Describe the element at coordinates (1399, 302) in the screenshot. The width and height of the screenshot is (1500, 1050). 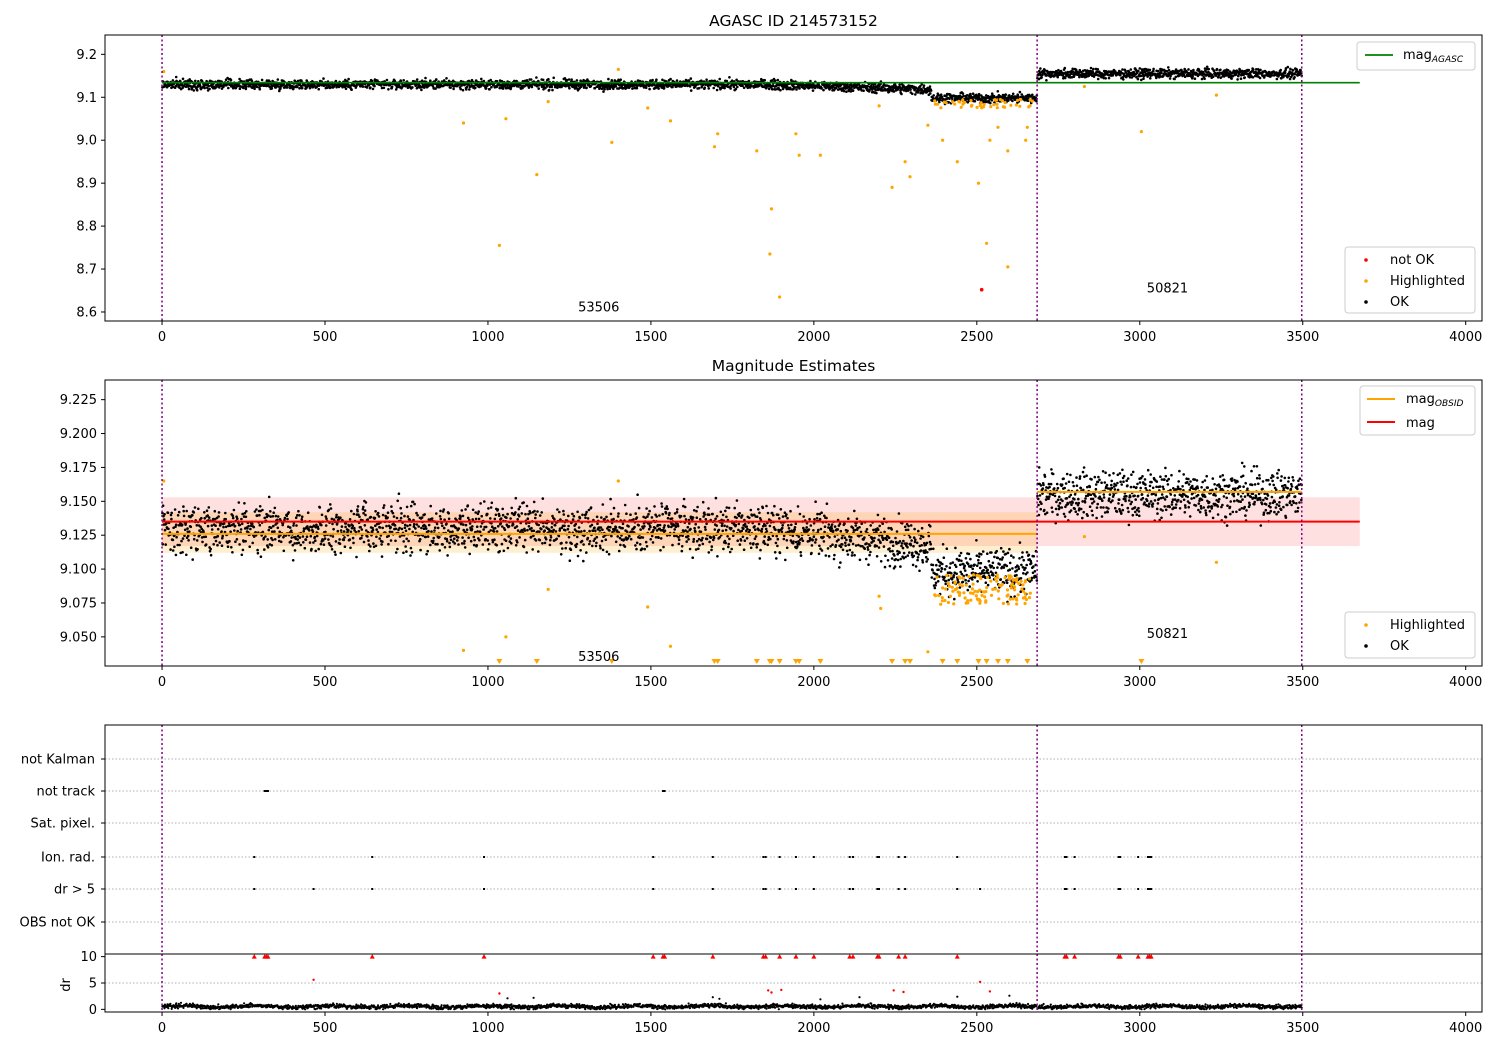
I see `legend-label: OK` at that location.